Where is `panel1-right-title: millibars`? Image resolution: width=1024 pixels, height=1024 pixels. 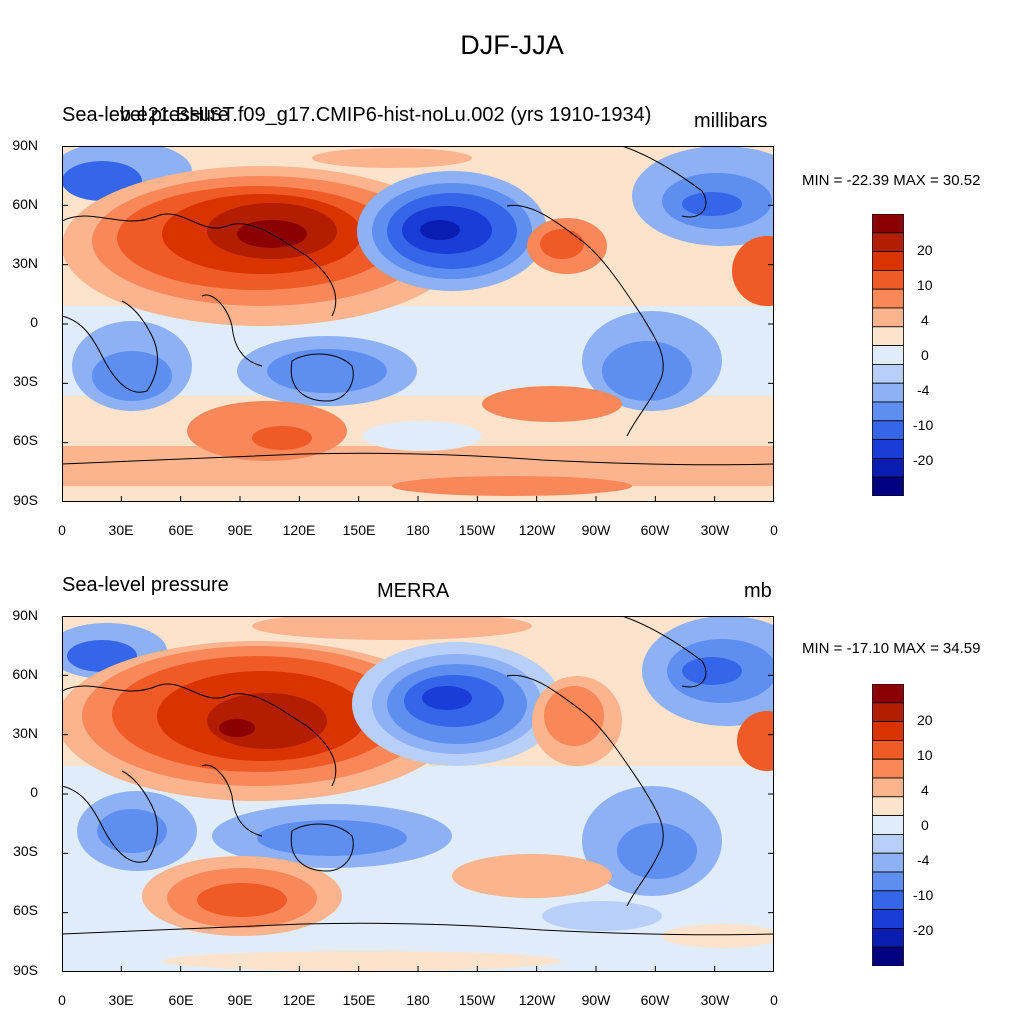 panel1-right-title: millibars is located at coordinates (731, 121).